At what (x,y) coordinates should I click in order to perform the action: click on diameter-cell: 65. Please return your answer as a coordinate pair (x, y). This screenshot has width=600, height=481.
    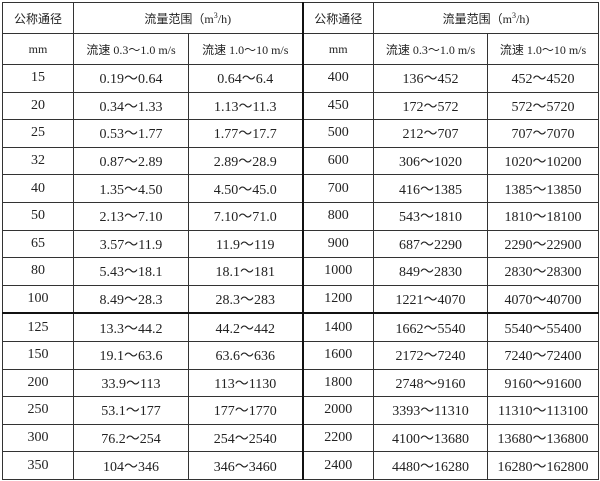
    Looking at the image, I should click on (38, 244).